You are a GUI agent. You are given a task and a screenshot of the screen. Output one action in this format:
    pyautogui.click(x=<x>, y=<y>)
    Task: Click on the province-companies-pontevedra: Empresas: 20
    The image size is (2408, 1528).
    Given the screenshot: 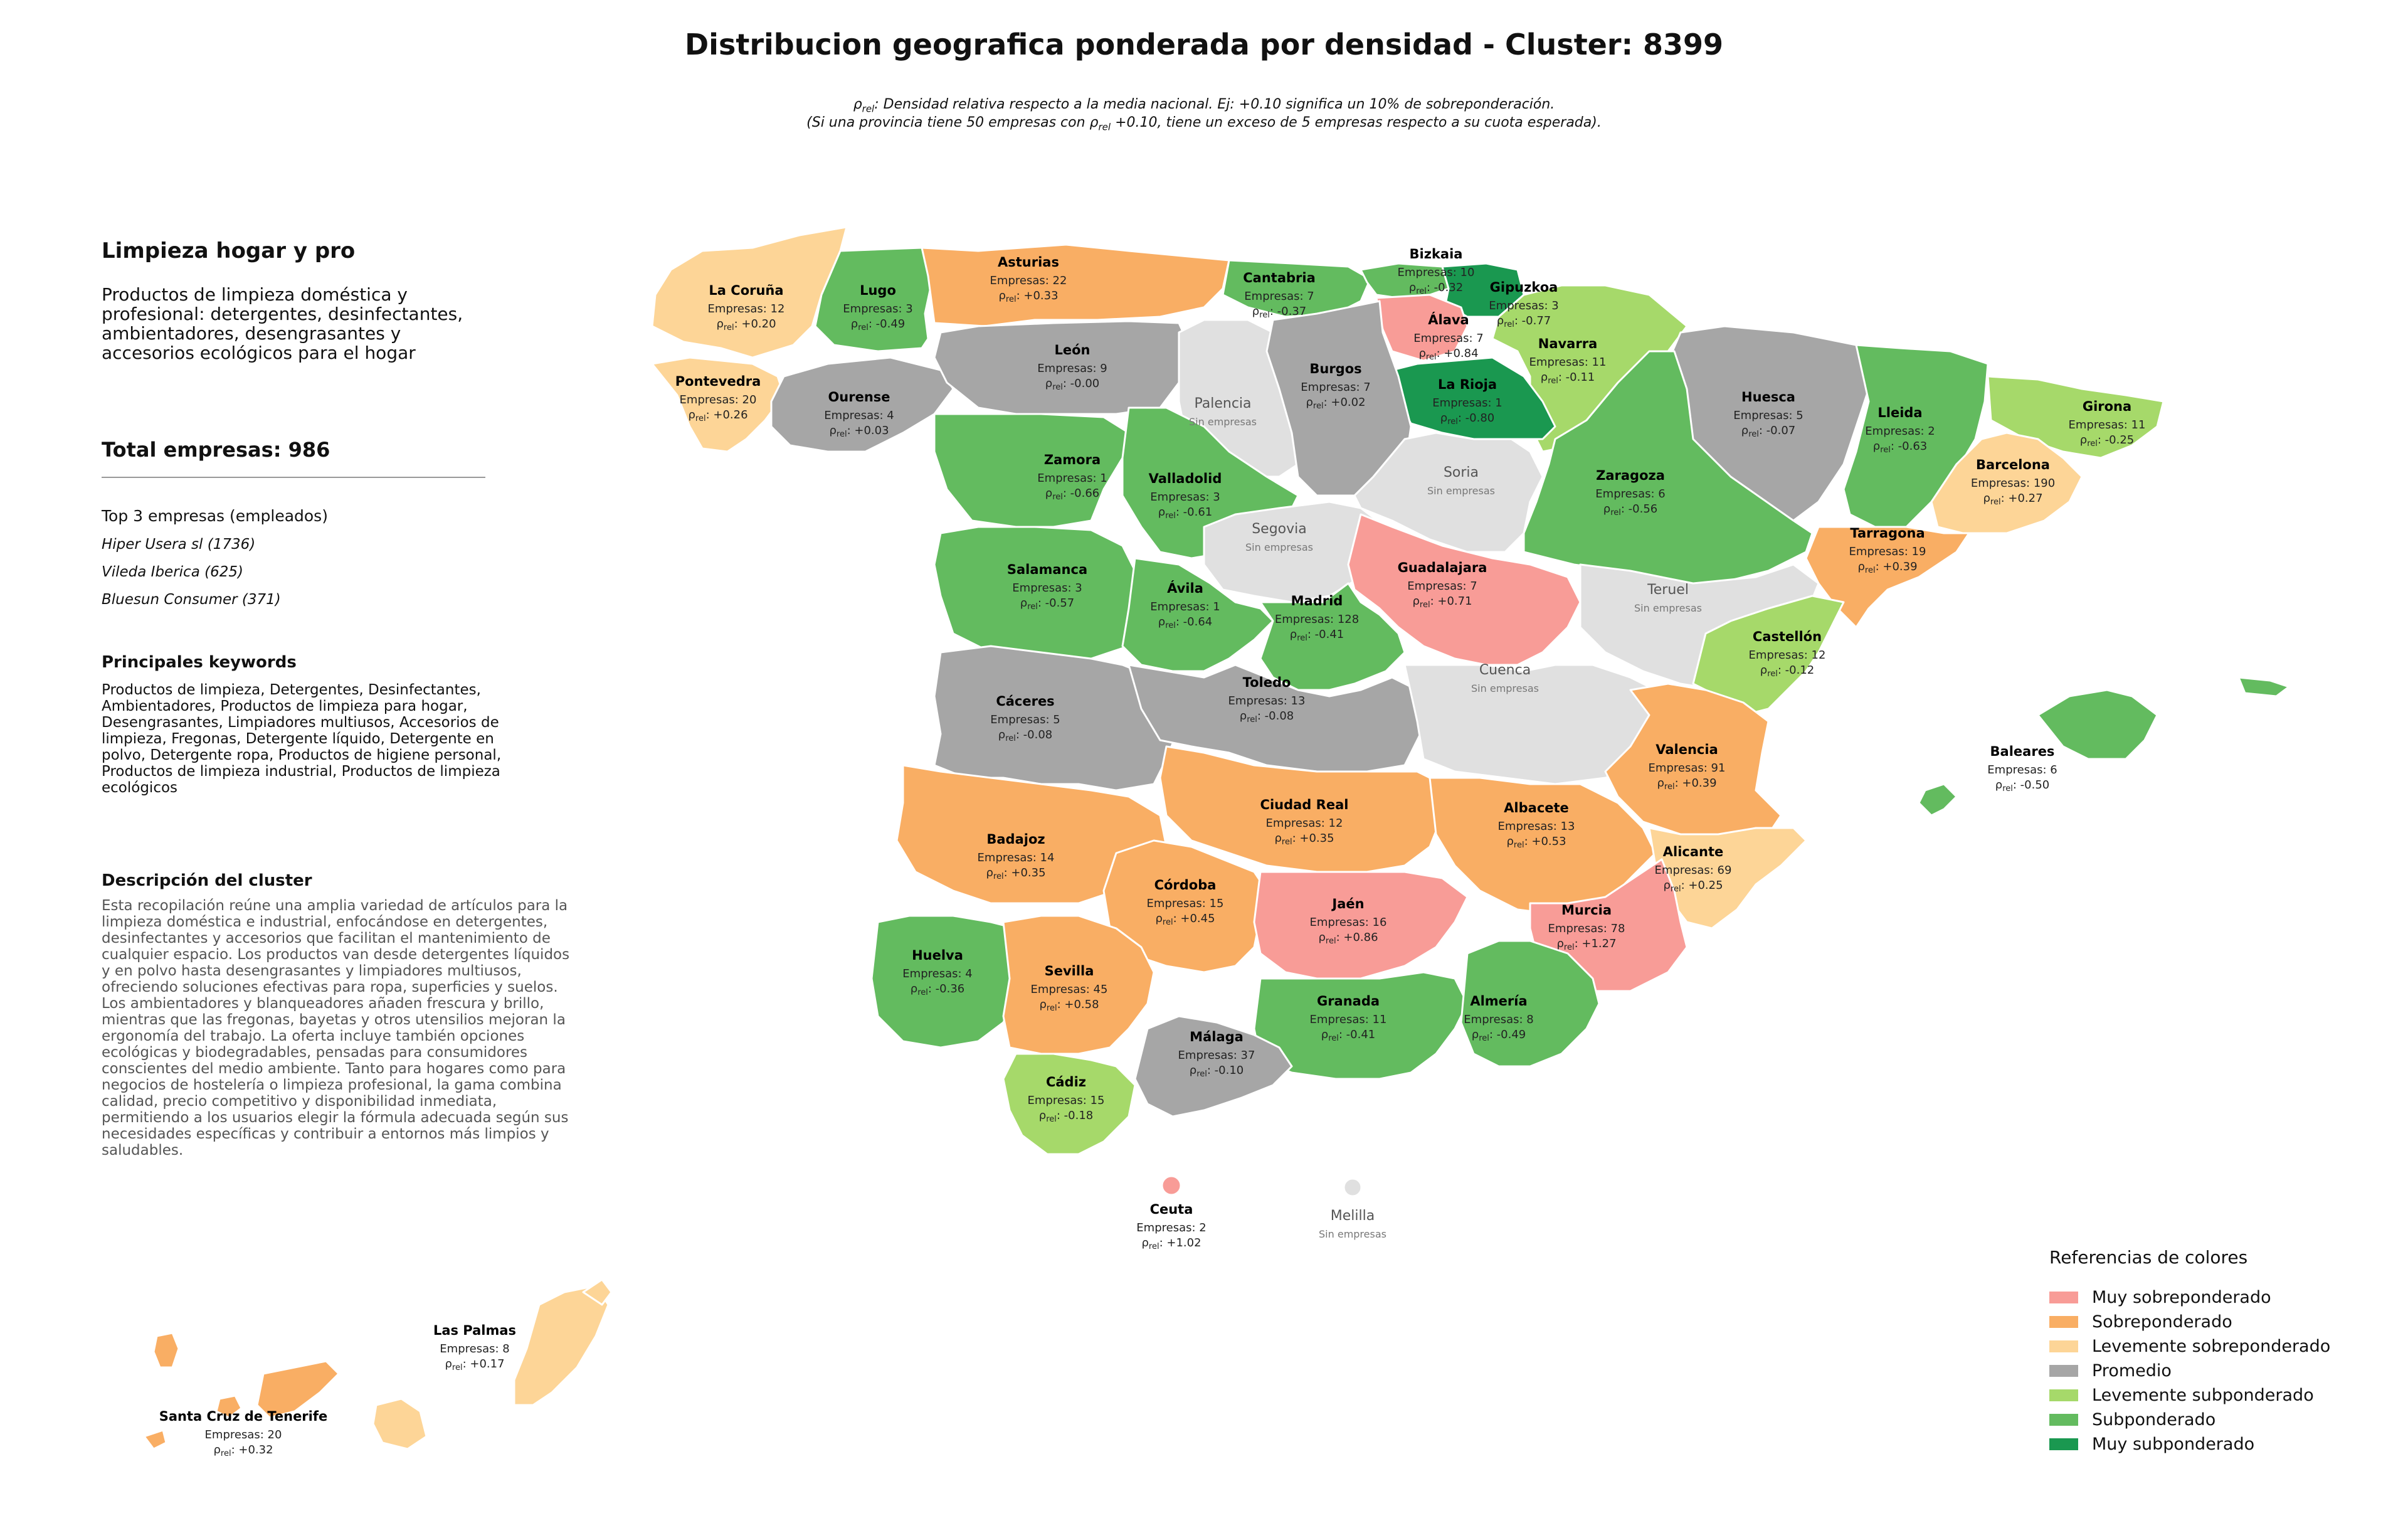 What is the action you would take?
    pyautogui.click(x=718, y=399)
    